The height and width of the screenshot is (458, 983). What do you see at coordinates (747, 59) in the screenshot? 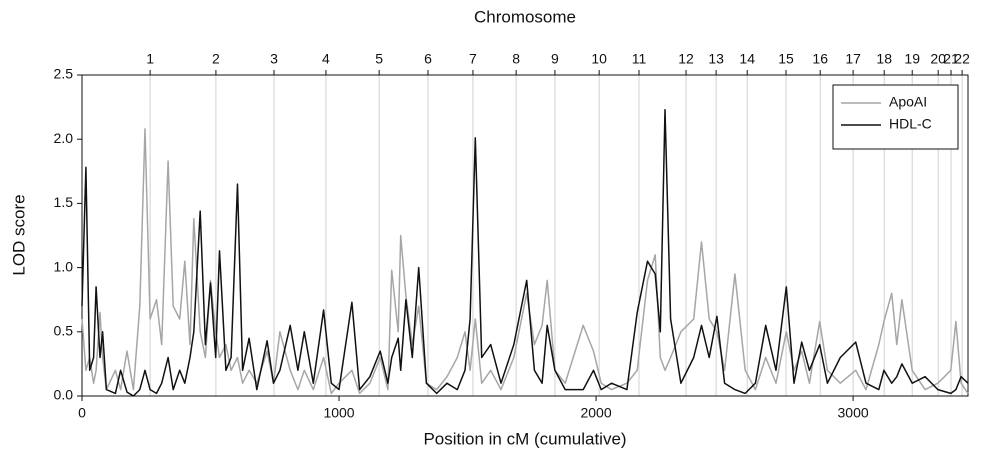
I see `top-tick-label: 14` at bounding box center [747, 59].